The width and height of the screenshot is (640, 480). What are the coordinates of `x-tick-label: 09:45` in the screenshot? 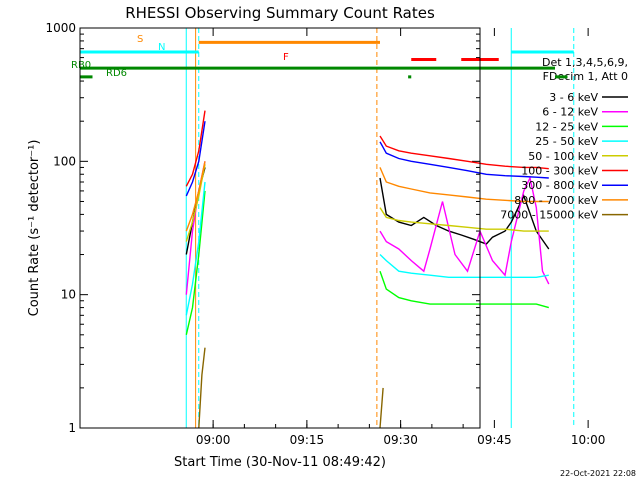 It's located at (494, 440).